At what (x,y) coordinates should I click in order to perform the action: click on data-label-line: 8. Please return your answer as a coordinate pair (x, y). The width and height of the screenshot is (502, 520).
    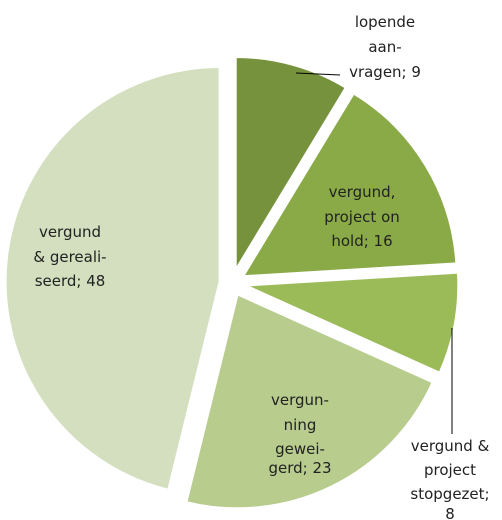
    Looking at the image, I should click on (450, 512).